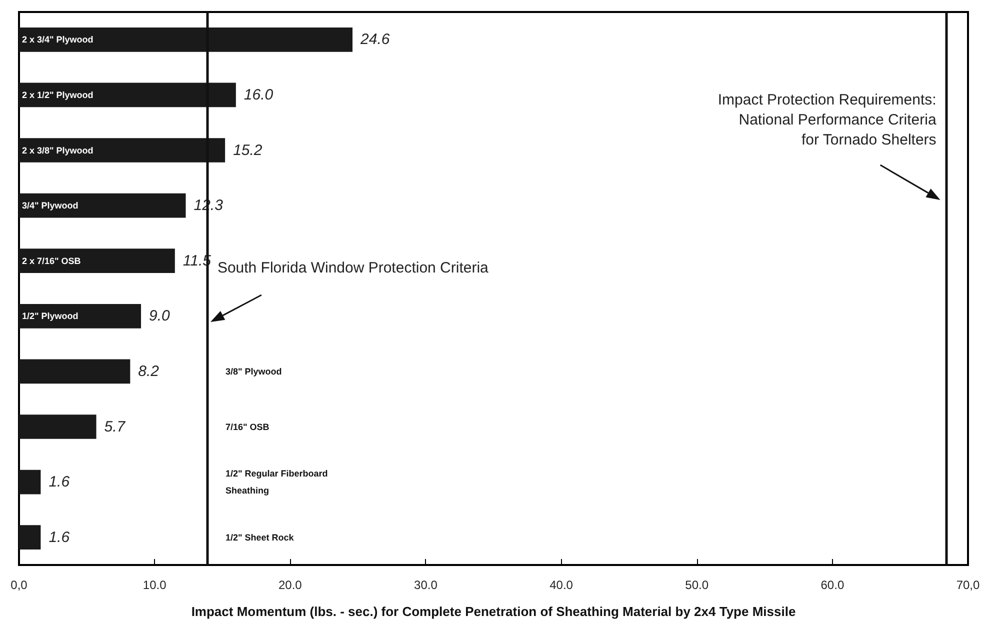  I want to click on x-tick-label: 0,0, so click(19, 585).